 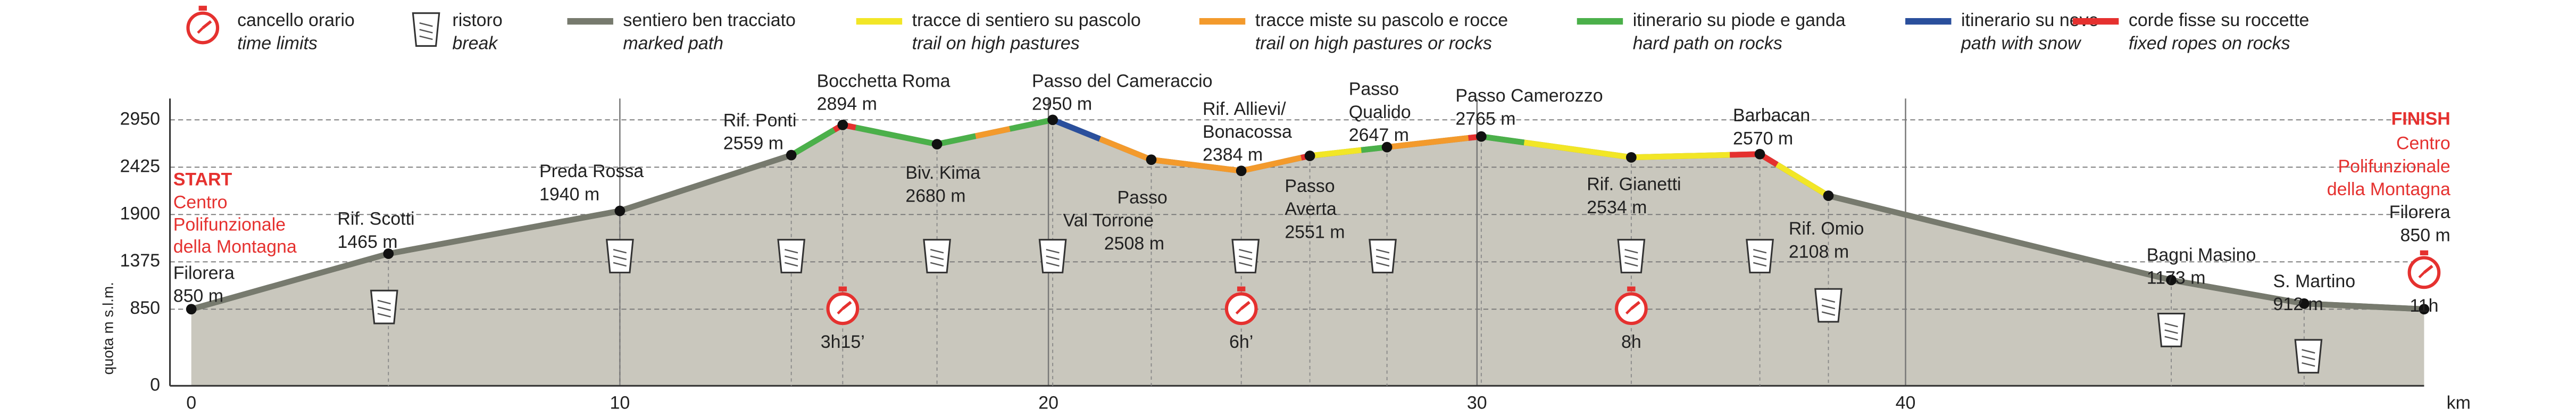 What do you see at coordinates (235, 247) in the screenshot?
I see `start-text: della Montagna` at bounding box center [235, 247].